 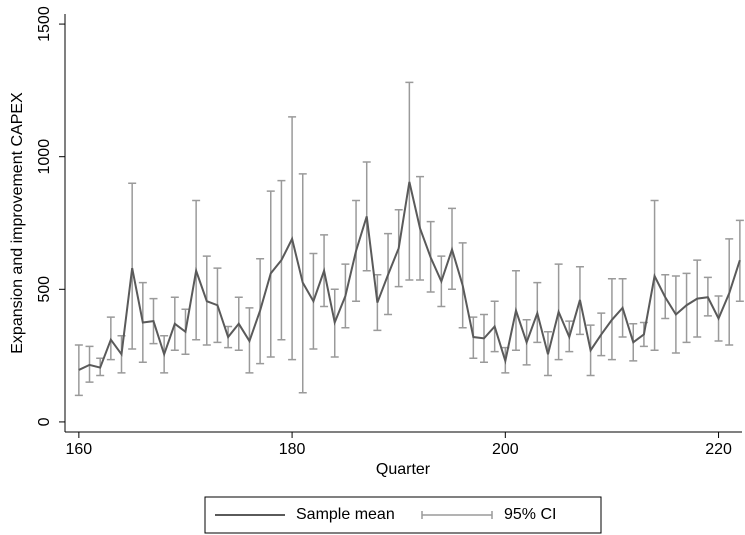 I want to click on x-tick-label: 200, so click(x=505, y=449).